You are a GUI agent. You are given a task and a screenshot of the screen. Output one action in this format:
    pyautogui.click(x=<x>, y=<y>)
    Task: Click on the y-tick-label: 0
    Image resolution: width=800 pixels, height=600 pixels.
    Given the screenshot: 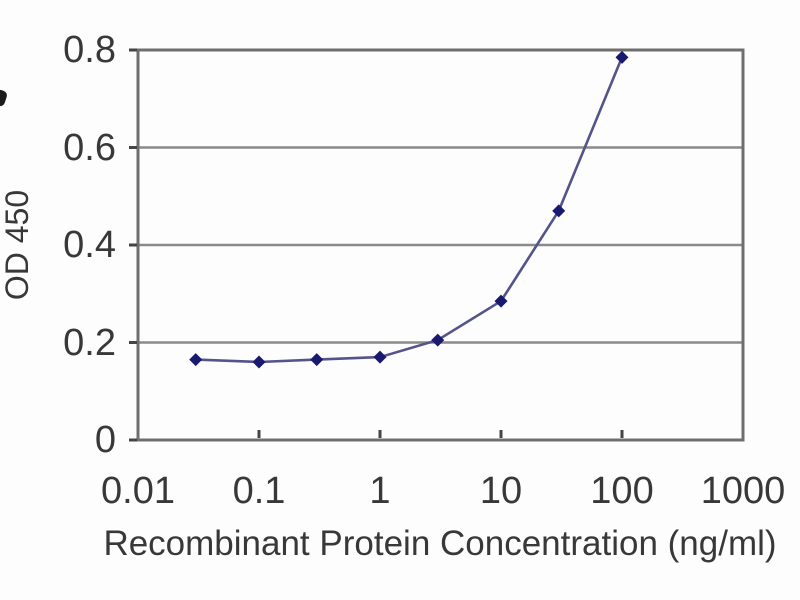 What is the action you would take?
    pyautogui.click(x=105, y=440)
    